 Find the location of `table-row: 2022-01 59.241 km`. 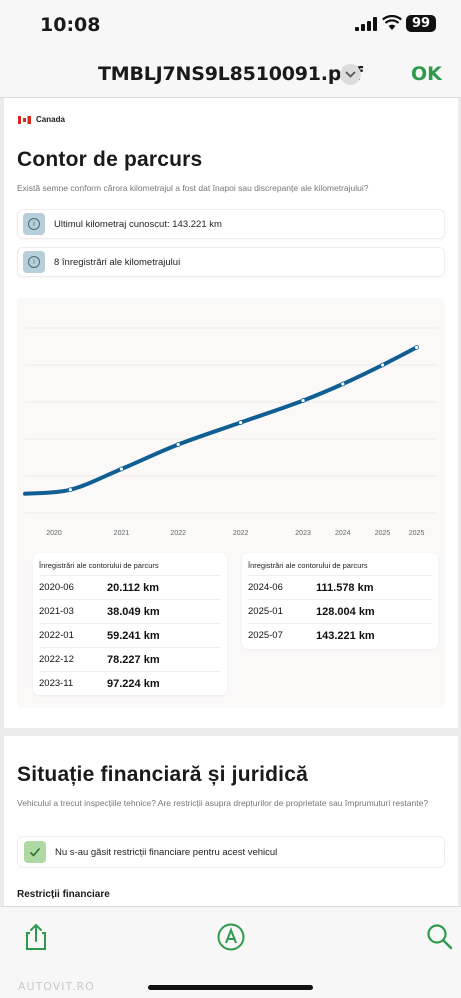

table-row: 2022-01 59.241 km is located at coordinates (130, 635).